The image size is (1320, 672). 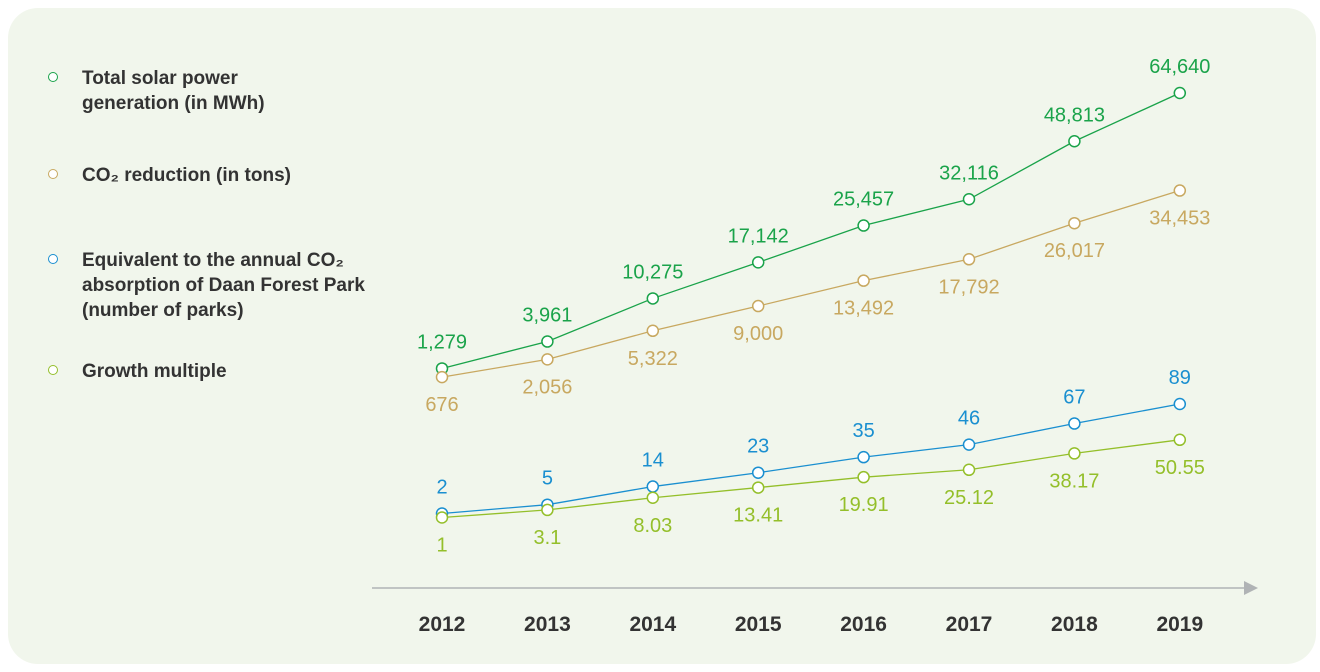 I want to click on data-label: 64,640, so click(x=1179, y=67).